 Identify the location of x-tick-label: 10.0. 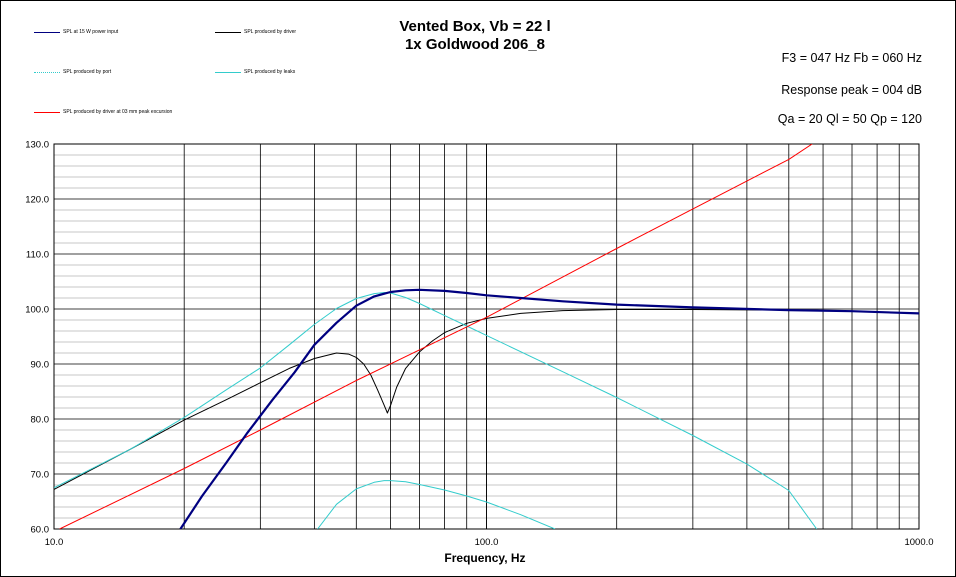
(54, 542).